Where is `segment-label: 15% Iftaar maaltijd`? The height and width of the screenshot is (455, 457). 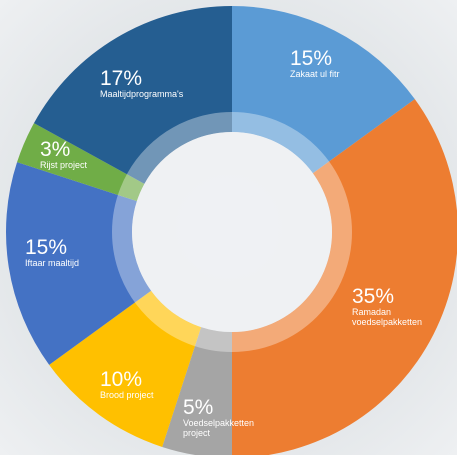 segment-label: 15% Iftaar maaltijd is located at coordinates (70, 252).